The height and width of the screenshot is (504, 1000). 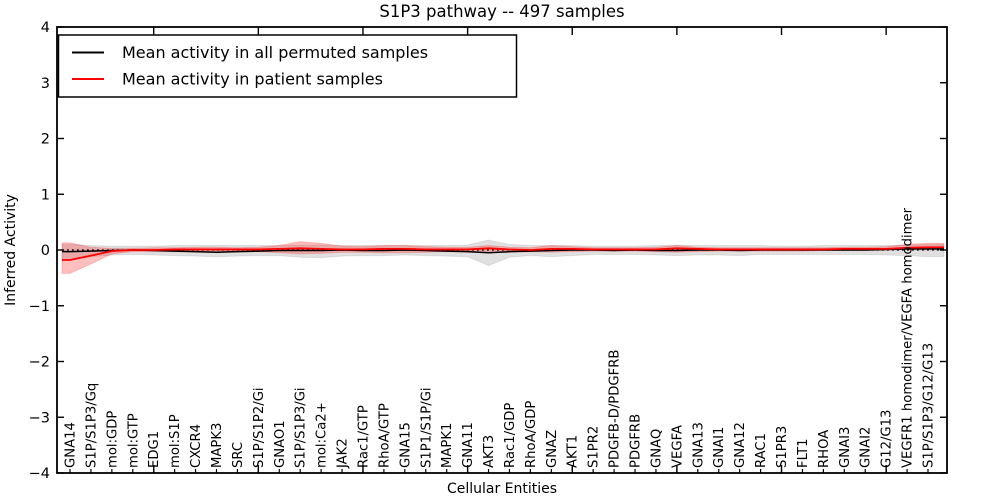 What do you see at coordinates (322, 435) in the screenshot?
I see `x-tick-label-mol-ca2-: mol:Ca2+` at bounding box center [322, 435].